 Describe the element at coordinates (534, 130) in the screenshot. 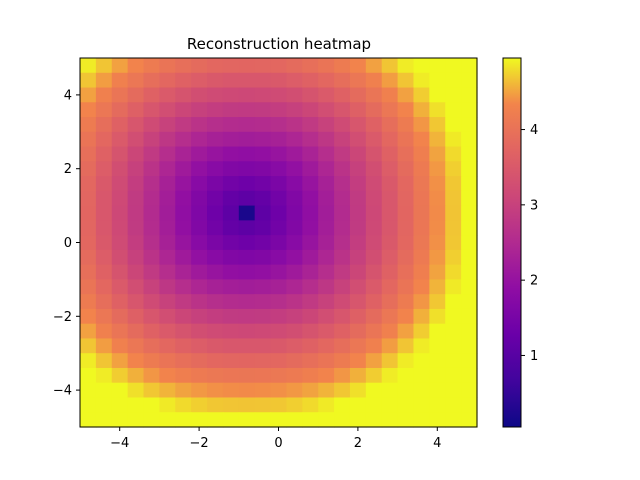

I see `colorbar-tick-label: 4` at that location.